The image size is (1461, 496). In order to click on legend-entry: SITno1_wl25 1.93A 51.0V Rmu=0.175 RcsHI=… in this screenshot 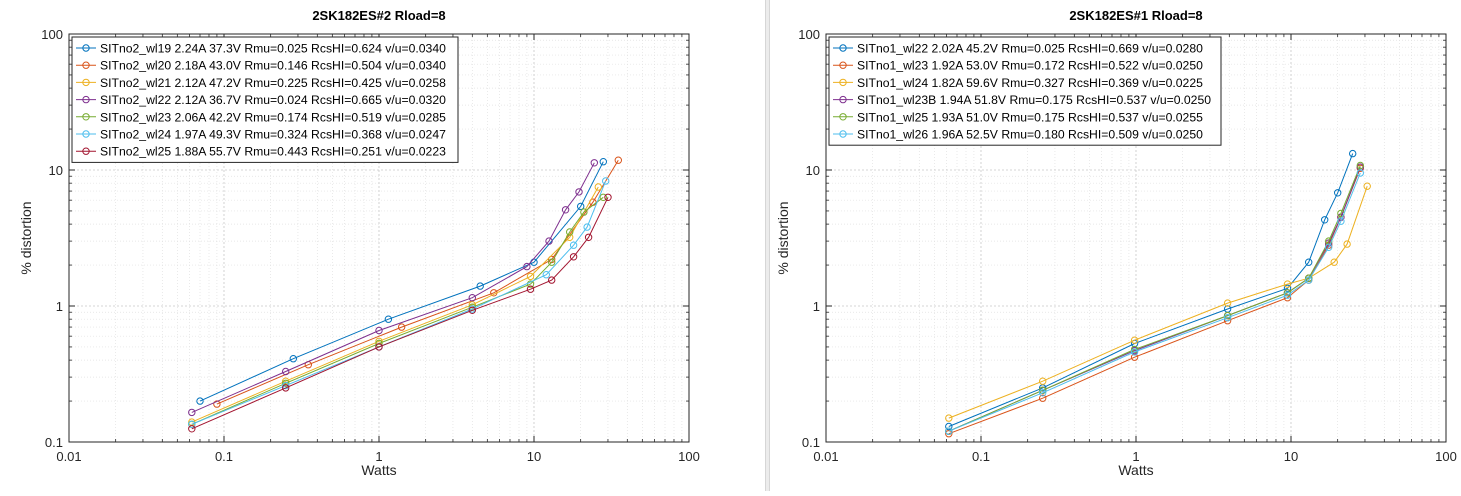, I will do `click(1030, 117)`.